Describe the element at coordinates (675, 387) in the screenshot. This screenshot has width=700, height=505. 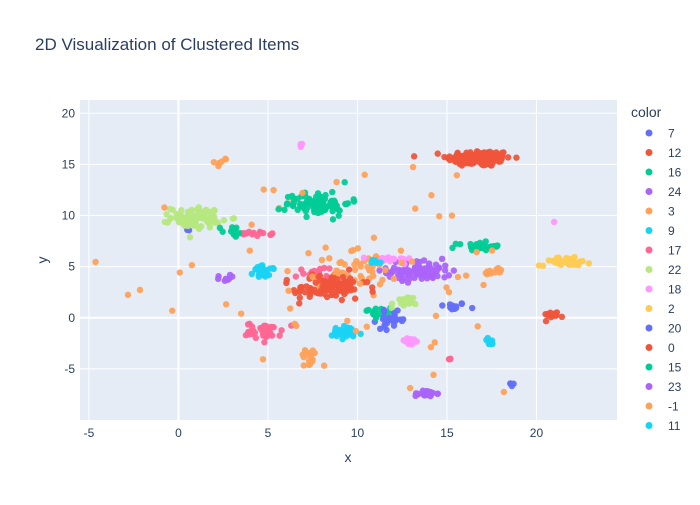
I see `legend-label: 23` at that location.